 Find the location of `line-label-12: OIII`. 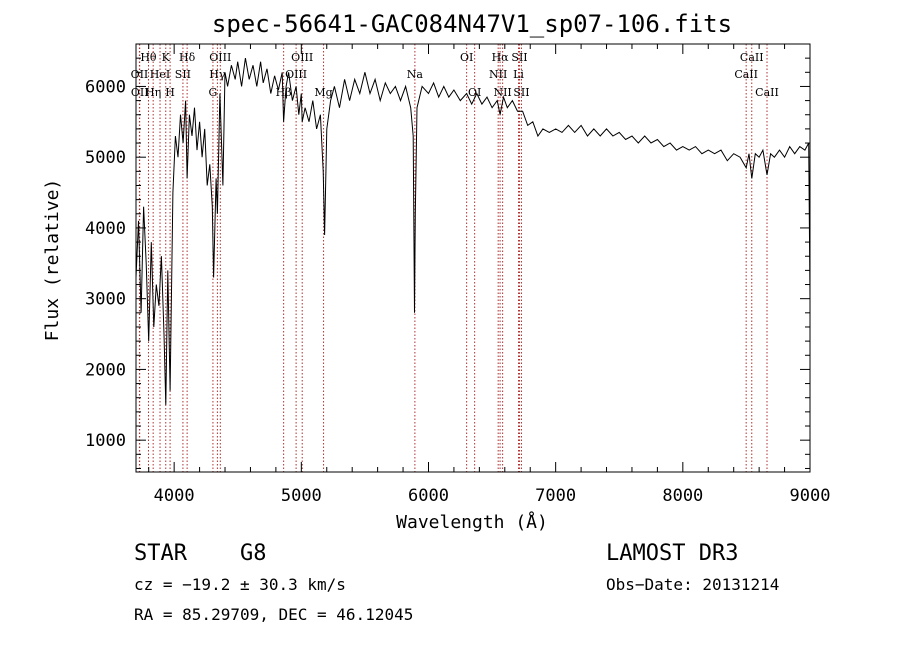

line-label-12: OIII is located at coordinates (302, 57).